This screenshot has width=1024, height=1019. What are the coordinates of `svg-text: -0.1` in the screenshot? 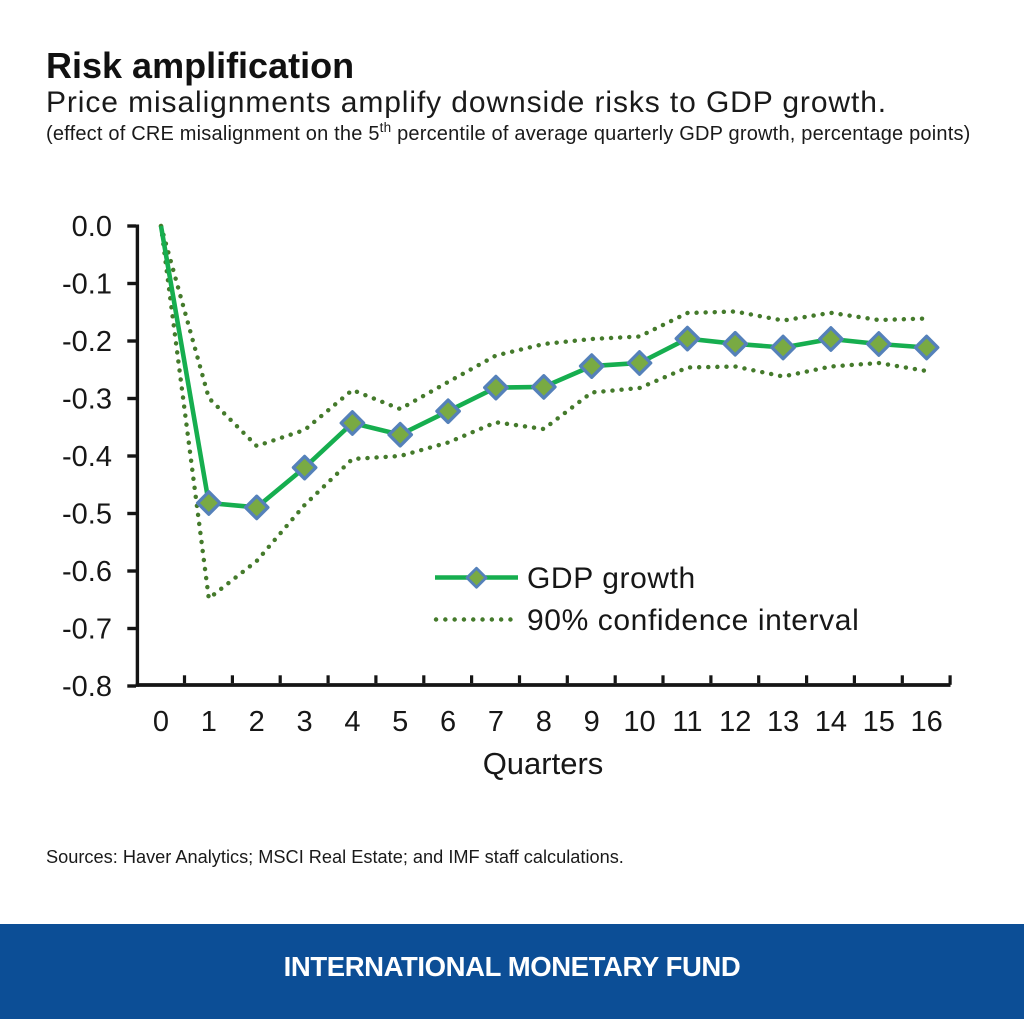 It's located at (87, 285).